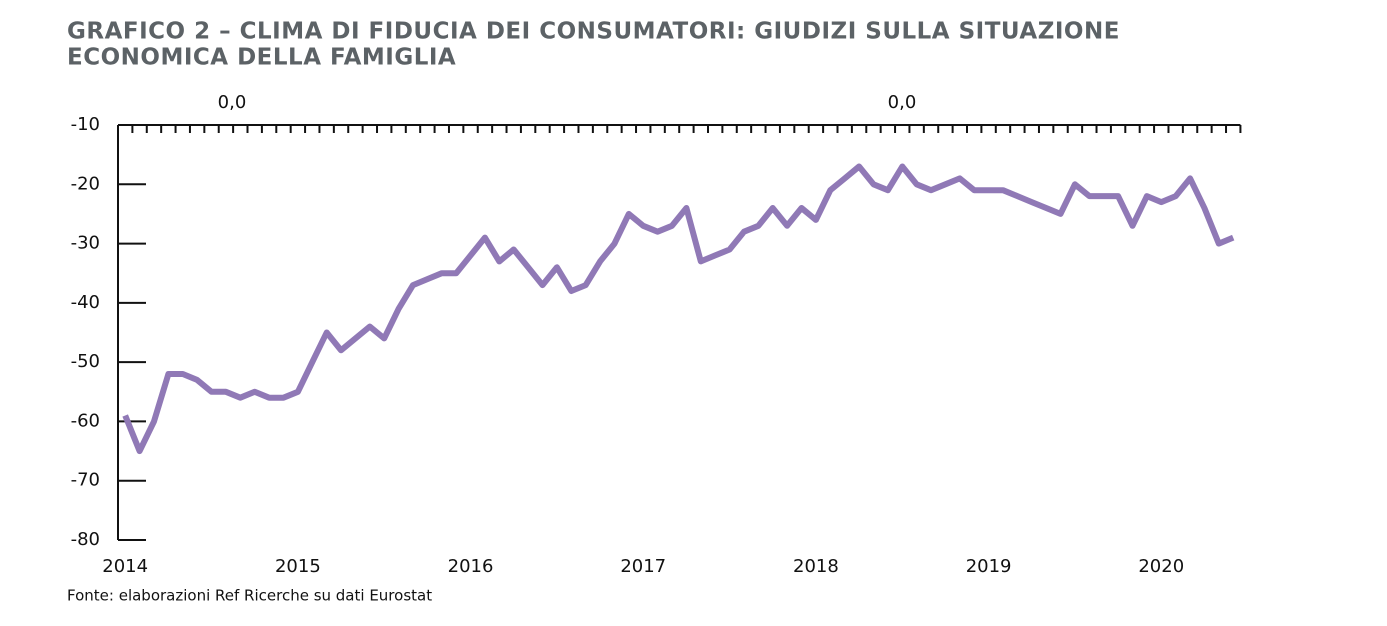  What do you see at coordinates (85, 243) in the screenshot?
I see `y-tick-label: -30` at bounding box center [85, 243].